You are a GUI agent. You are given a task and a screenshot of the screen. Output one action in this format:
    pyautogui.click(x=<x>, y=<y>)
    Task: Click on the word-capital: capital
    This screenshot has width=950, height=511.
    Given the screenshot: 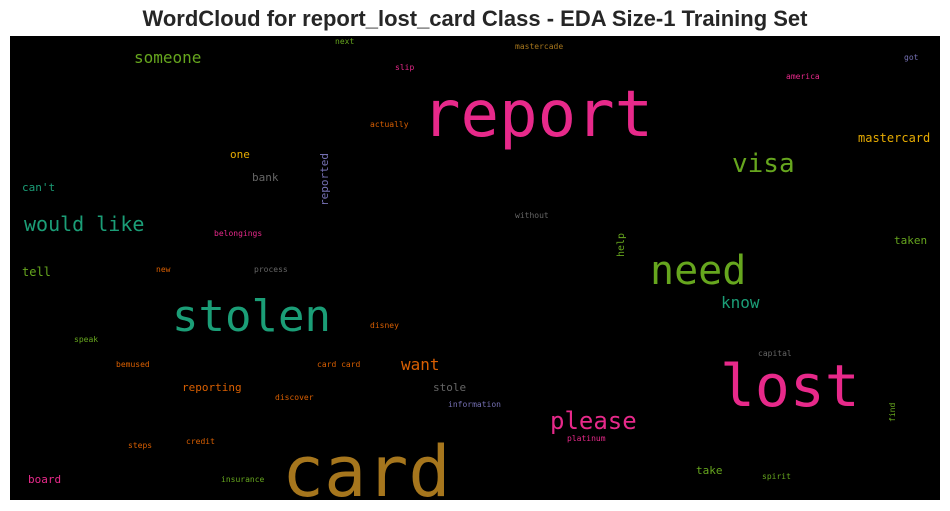 What is the action you would take?
    pyautogui.click(x=775, y=353)
    